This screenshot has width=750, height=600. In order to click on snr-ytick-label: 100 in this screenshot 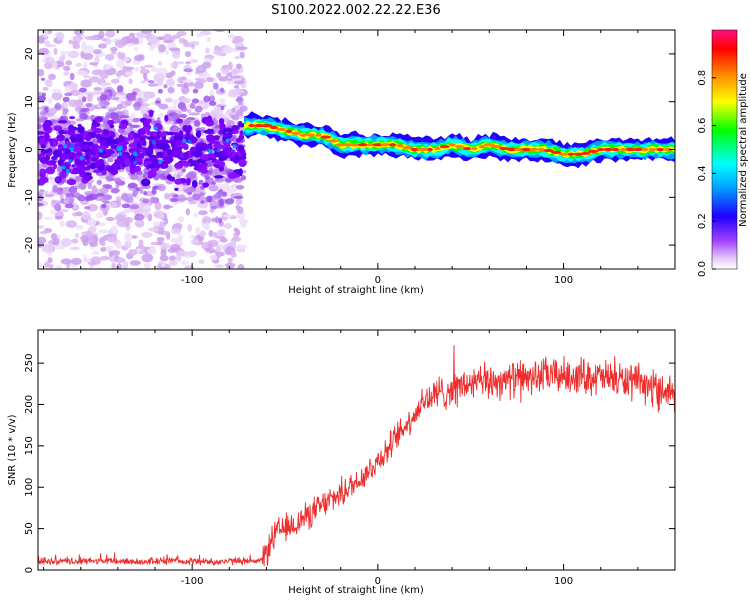, I will do `click(29, 487)`.